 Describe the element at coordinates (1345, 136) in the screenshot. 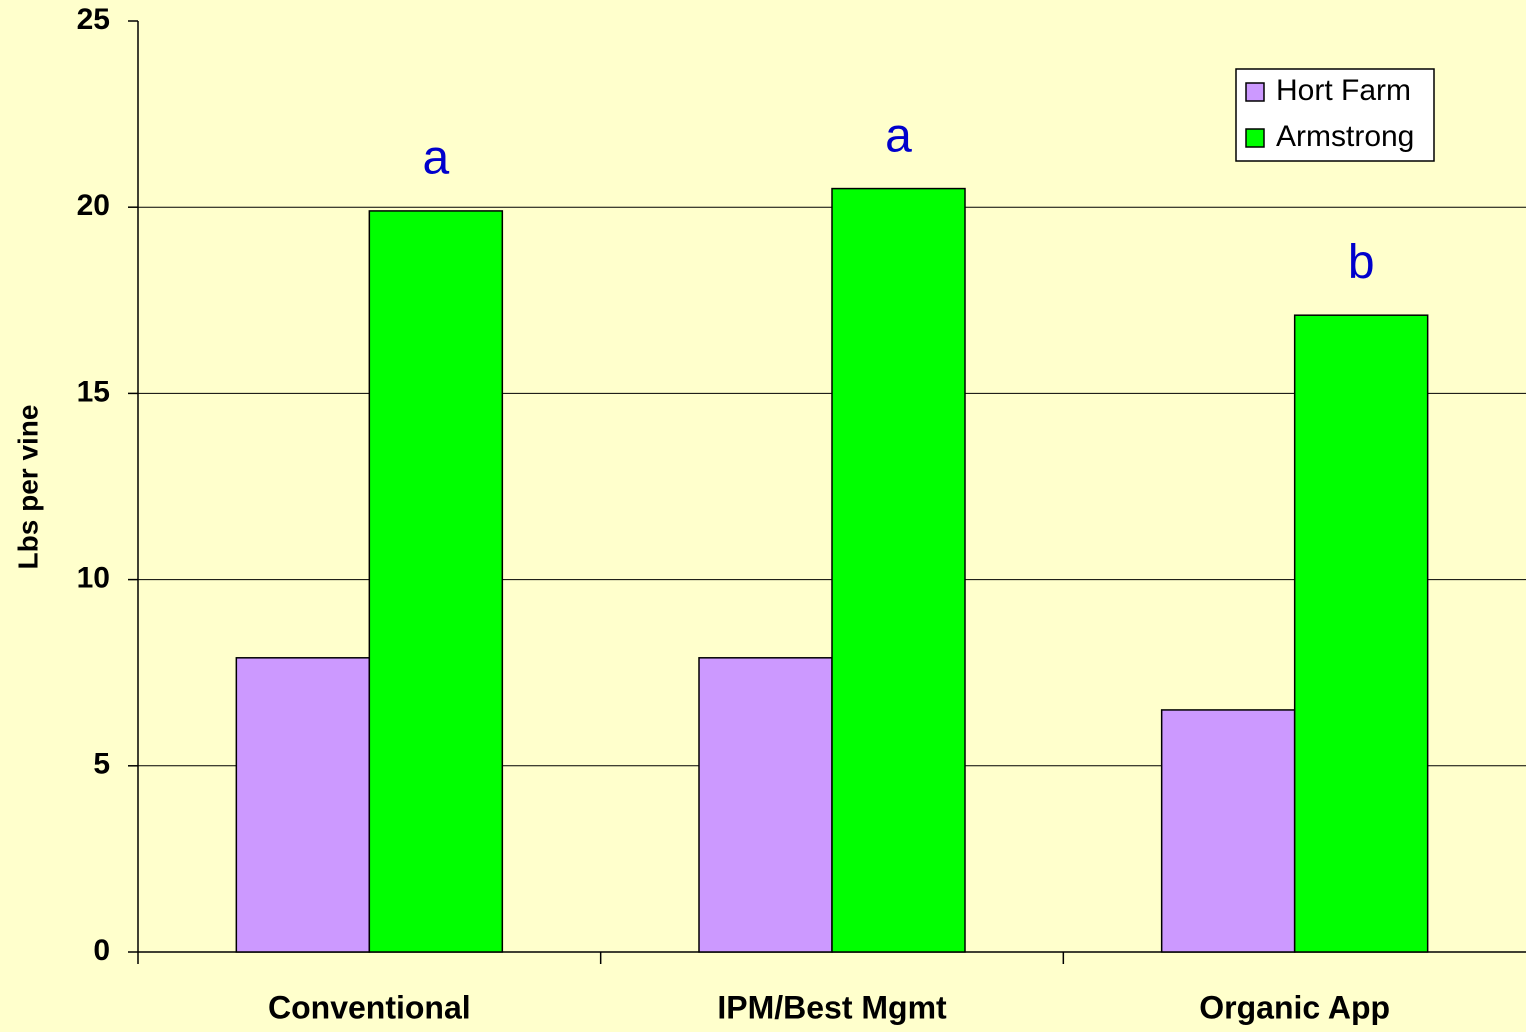

I see `legend-label: Armstrong` at that location.